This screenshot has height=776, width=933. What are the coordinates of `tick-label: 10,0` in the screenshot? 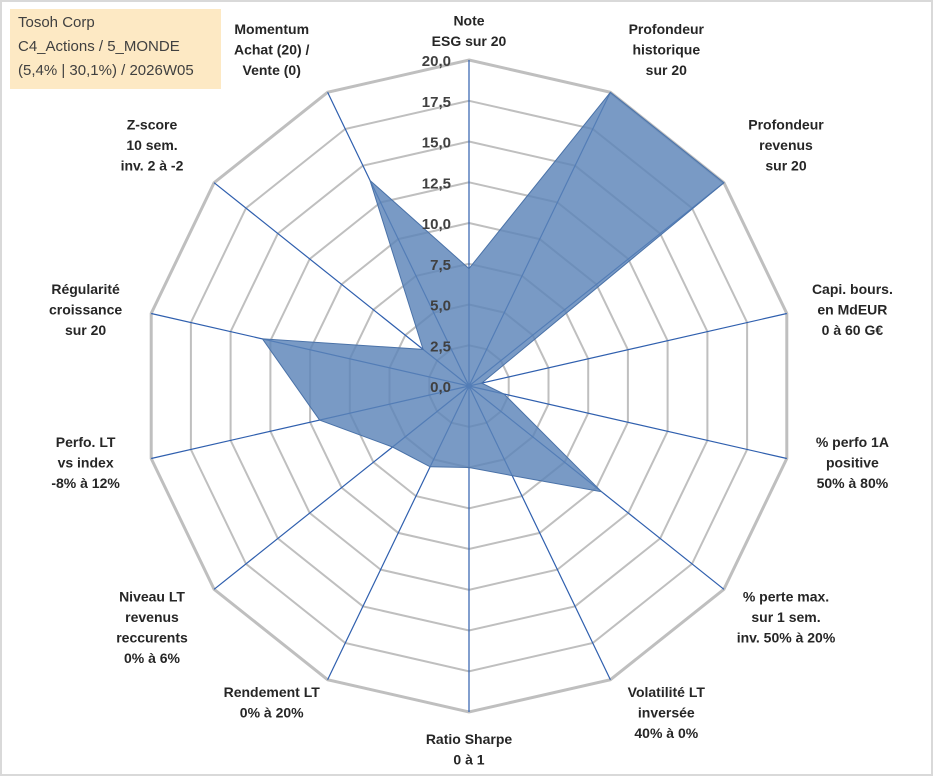 It's located at (436, 224).